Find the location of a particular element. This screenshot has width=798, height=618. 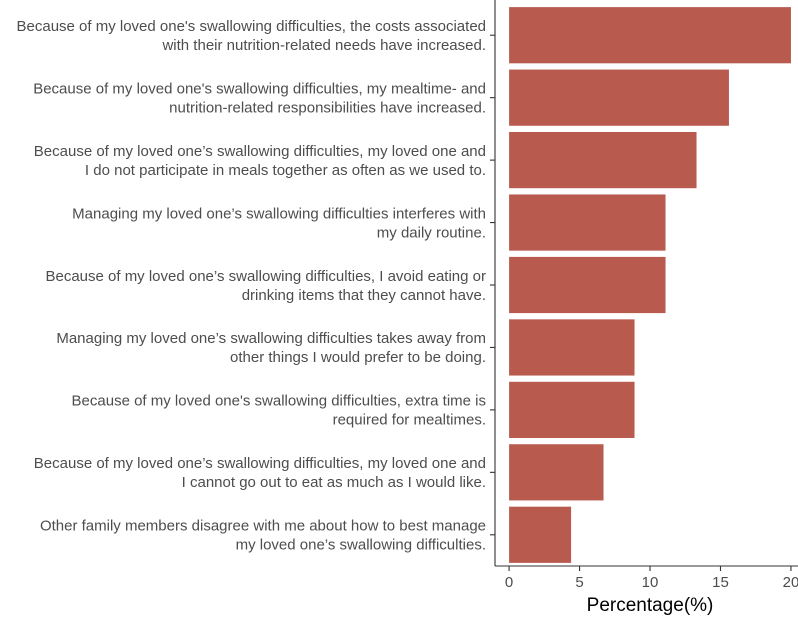

x-tick-label-4: 15 is located at coordinates (720, 582).